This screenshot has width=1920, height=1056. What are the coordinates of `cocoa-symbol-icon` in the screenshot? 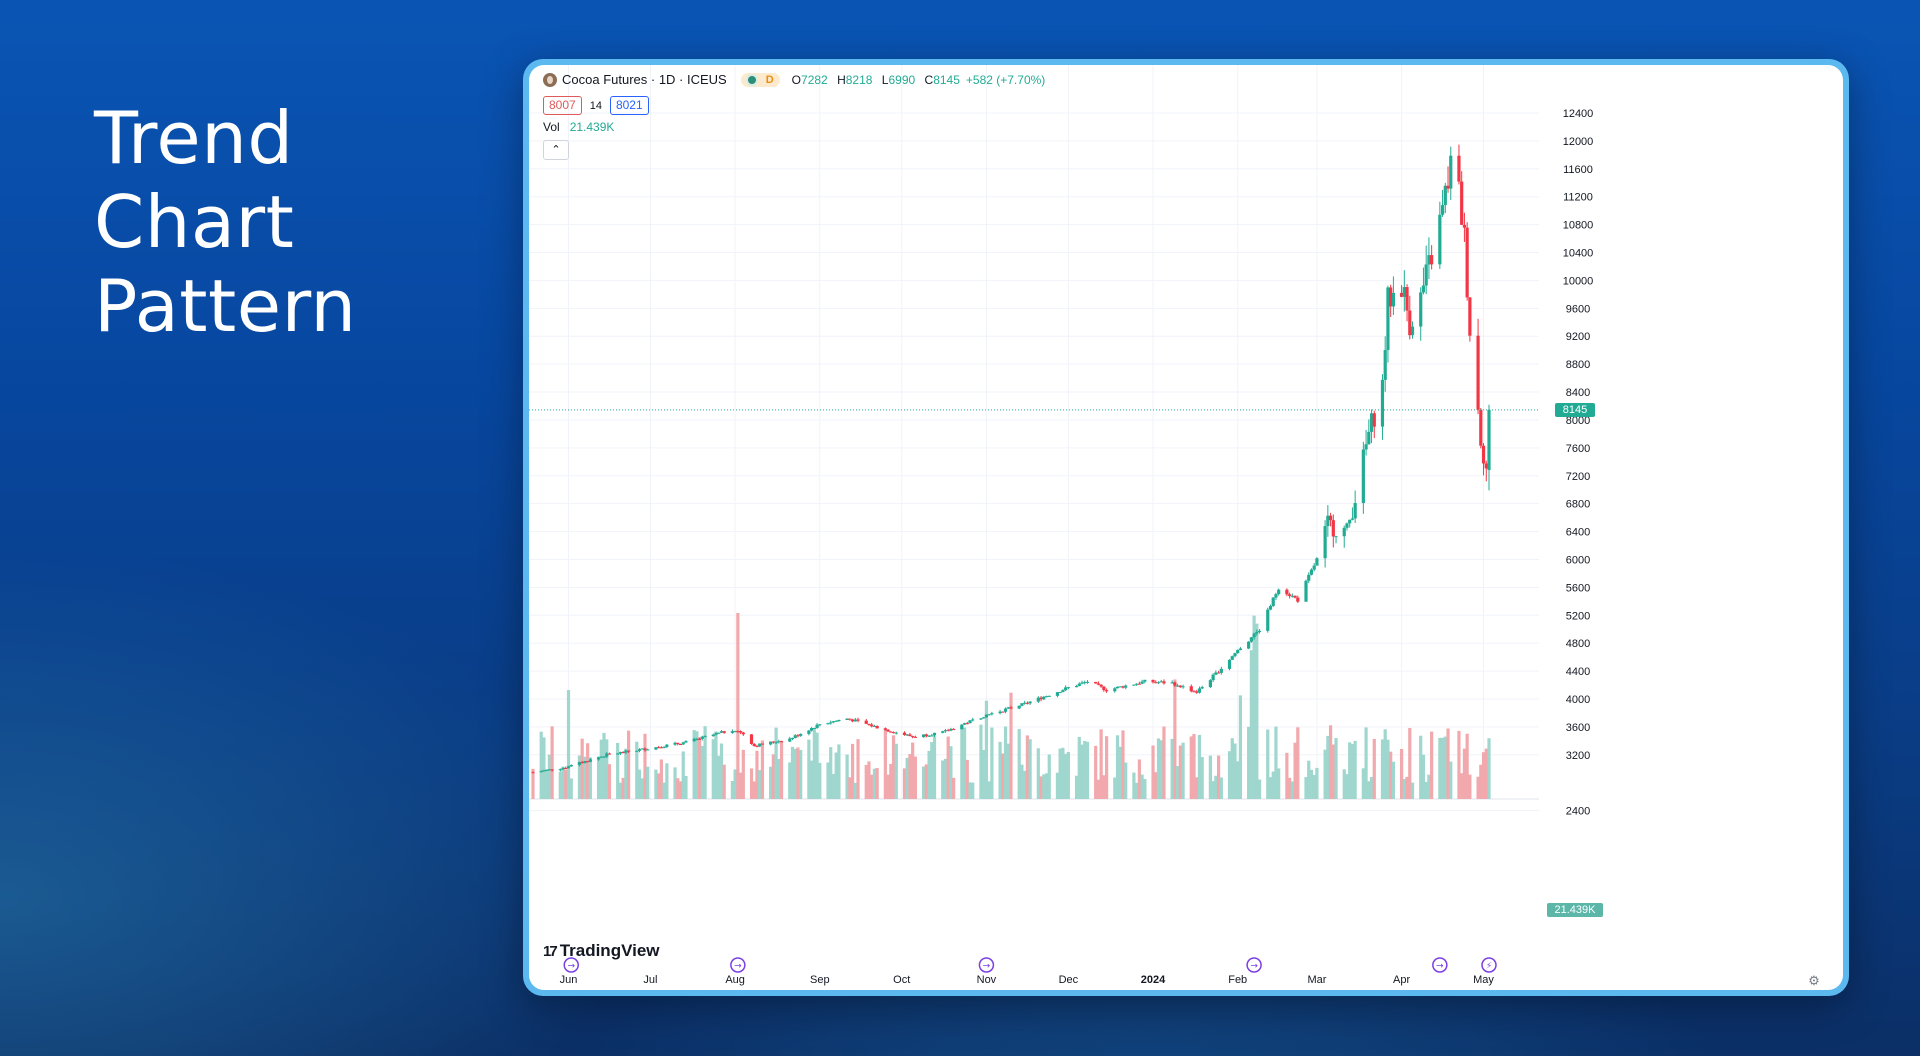 It's located at (550, 79).